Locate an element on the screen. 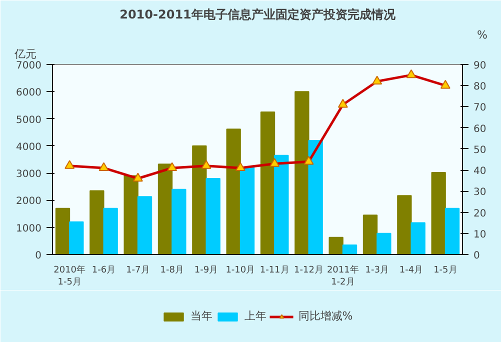 This screenshot has width=501, height=342. x-tick-label: 1-6月 is located at coordinates (104, 271).